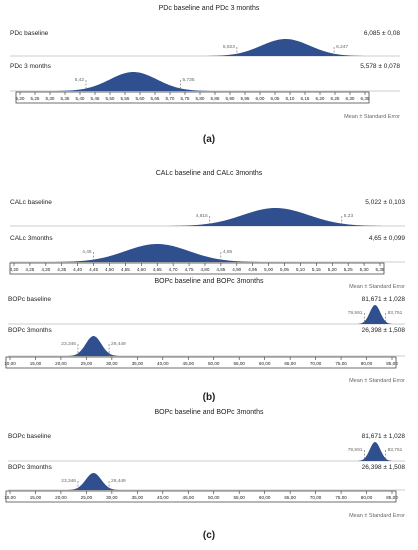 Image resolution: width=418 pixels, height=550 pixels. What do you see at coordinates (173, 269) in the screenshot?
I see `x-tick-label: 4,70` at bounding box center [173, 269].